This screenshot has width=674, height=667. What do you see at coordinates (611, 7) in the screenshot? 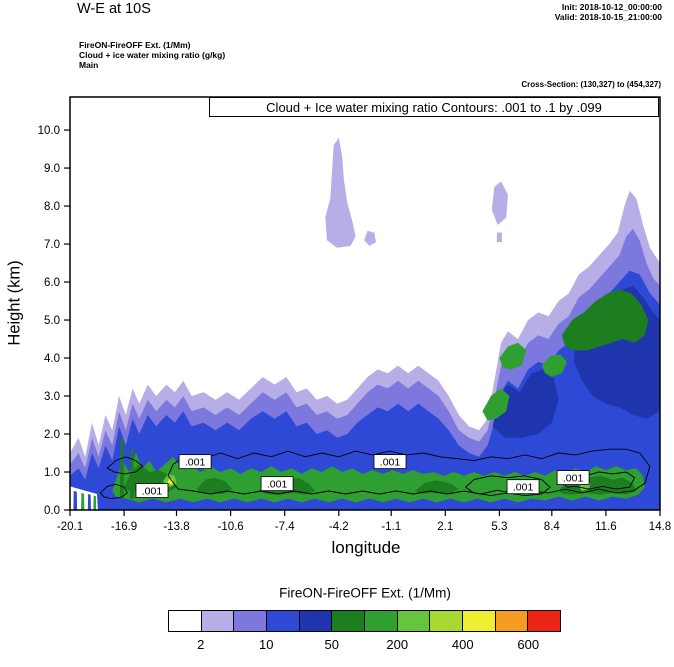
I see `init-time: Init: 2018-10-12_00:00:00` at bounding box center [611, 7].